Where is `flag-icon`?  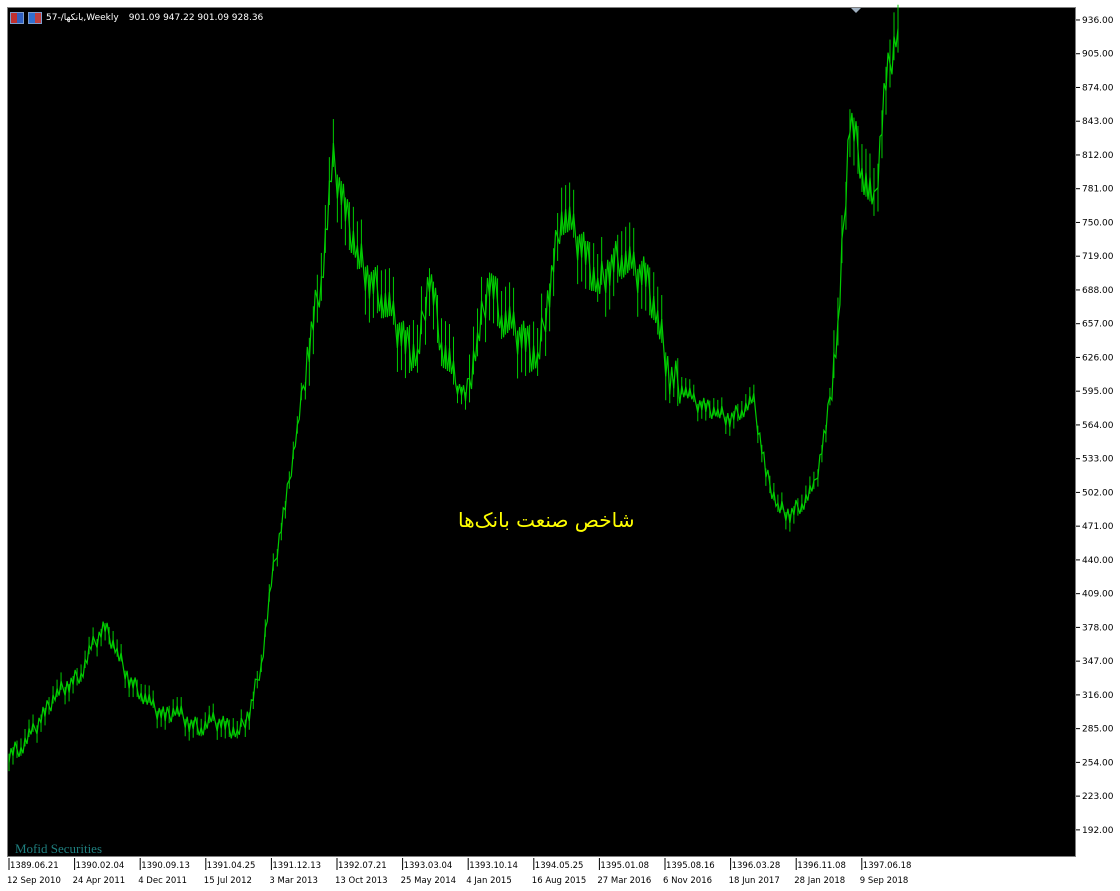
flag-icon is located at coordinates (35, 18).